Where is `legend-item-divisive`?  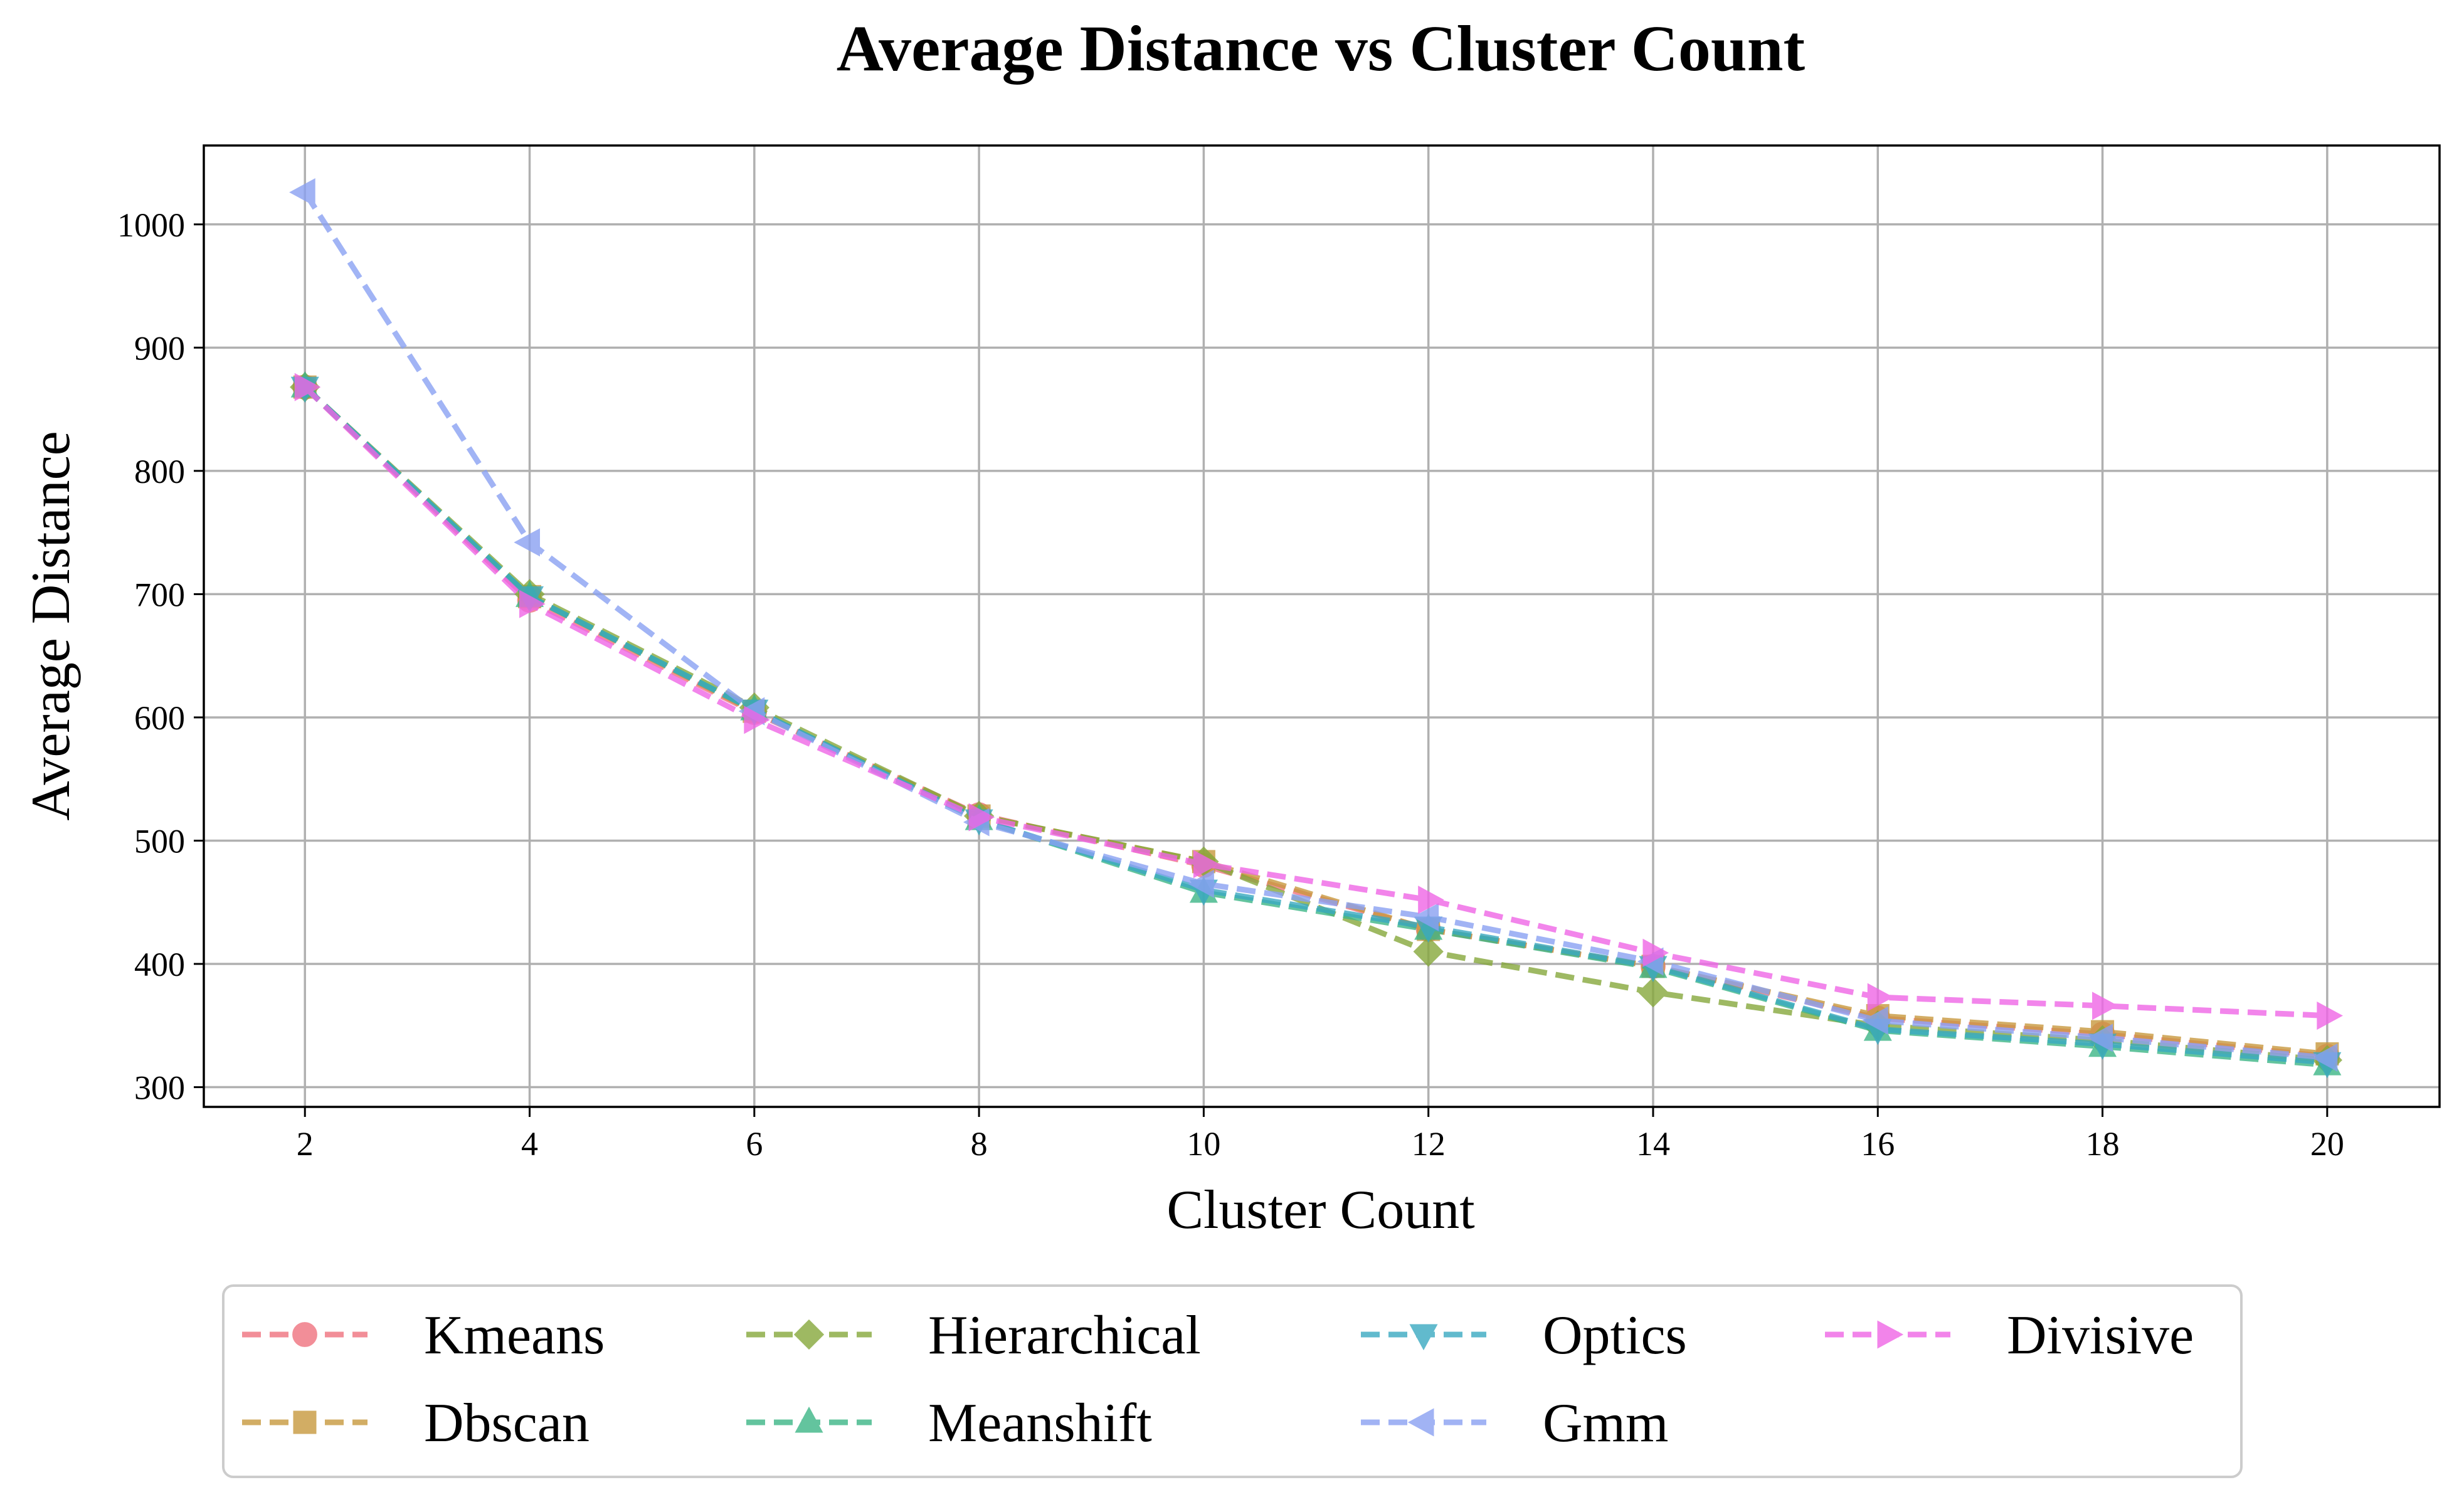
legend-item-divisive is located at coordinates (1887, 1334).